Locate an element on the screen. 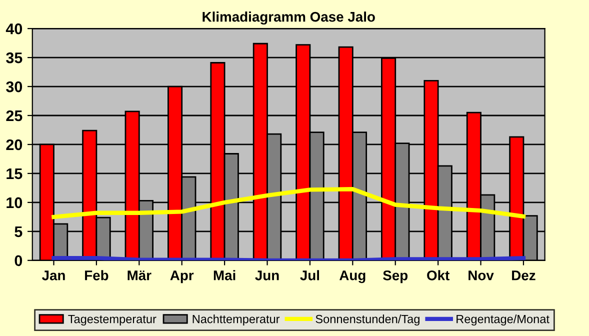 This screenshot has width=589, height=336. x-tick-label: Jun is located at coordinates (267, 275).